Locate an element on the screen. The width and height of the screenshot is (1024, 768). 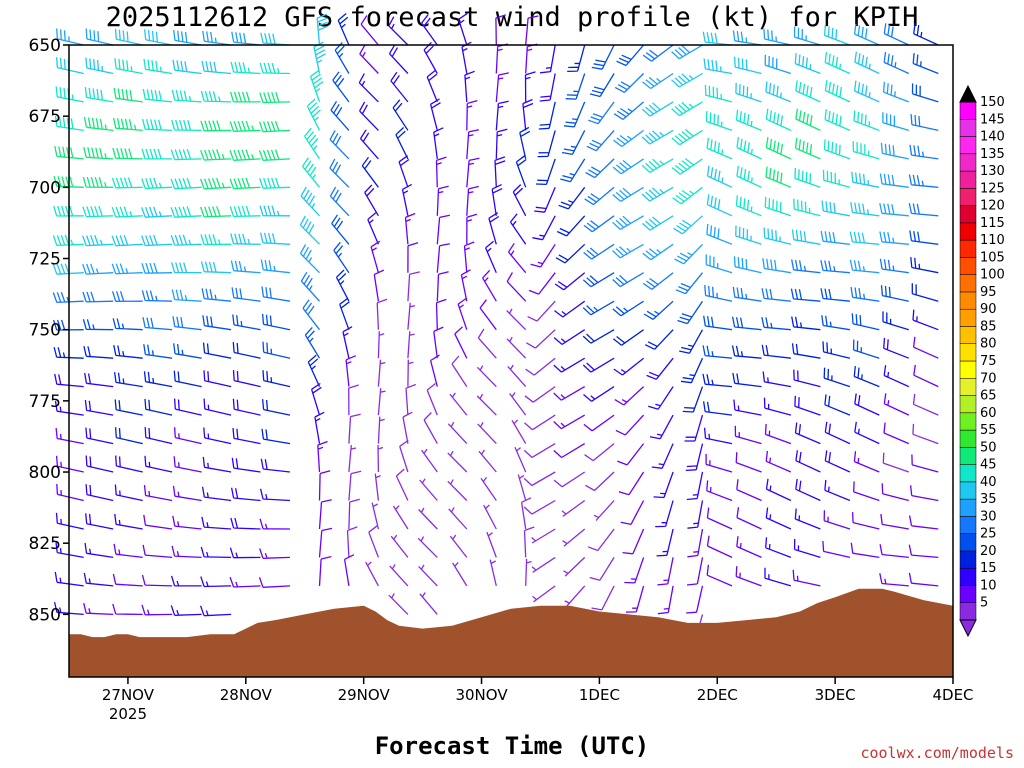
x-tick-label: 1DEC is located at coordinates (599, 695).